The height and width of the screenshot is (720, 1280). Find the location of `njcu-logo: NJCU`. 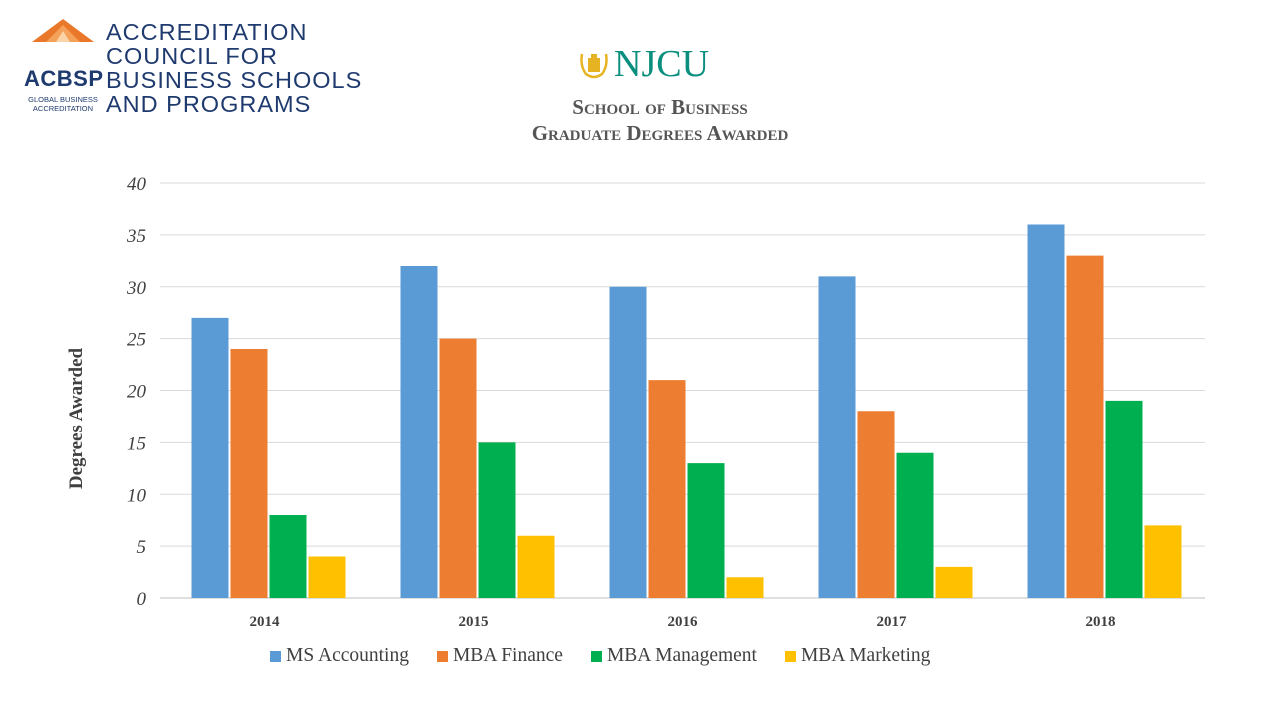

njcu-logo: NJCU is located at coordinates (642, 64).